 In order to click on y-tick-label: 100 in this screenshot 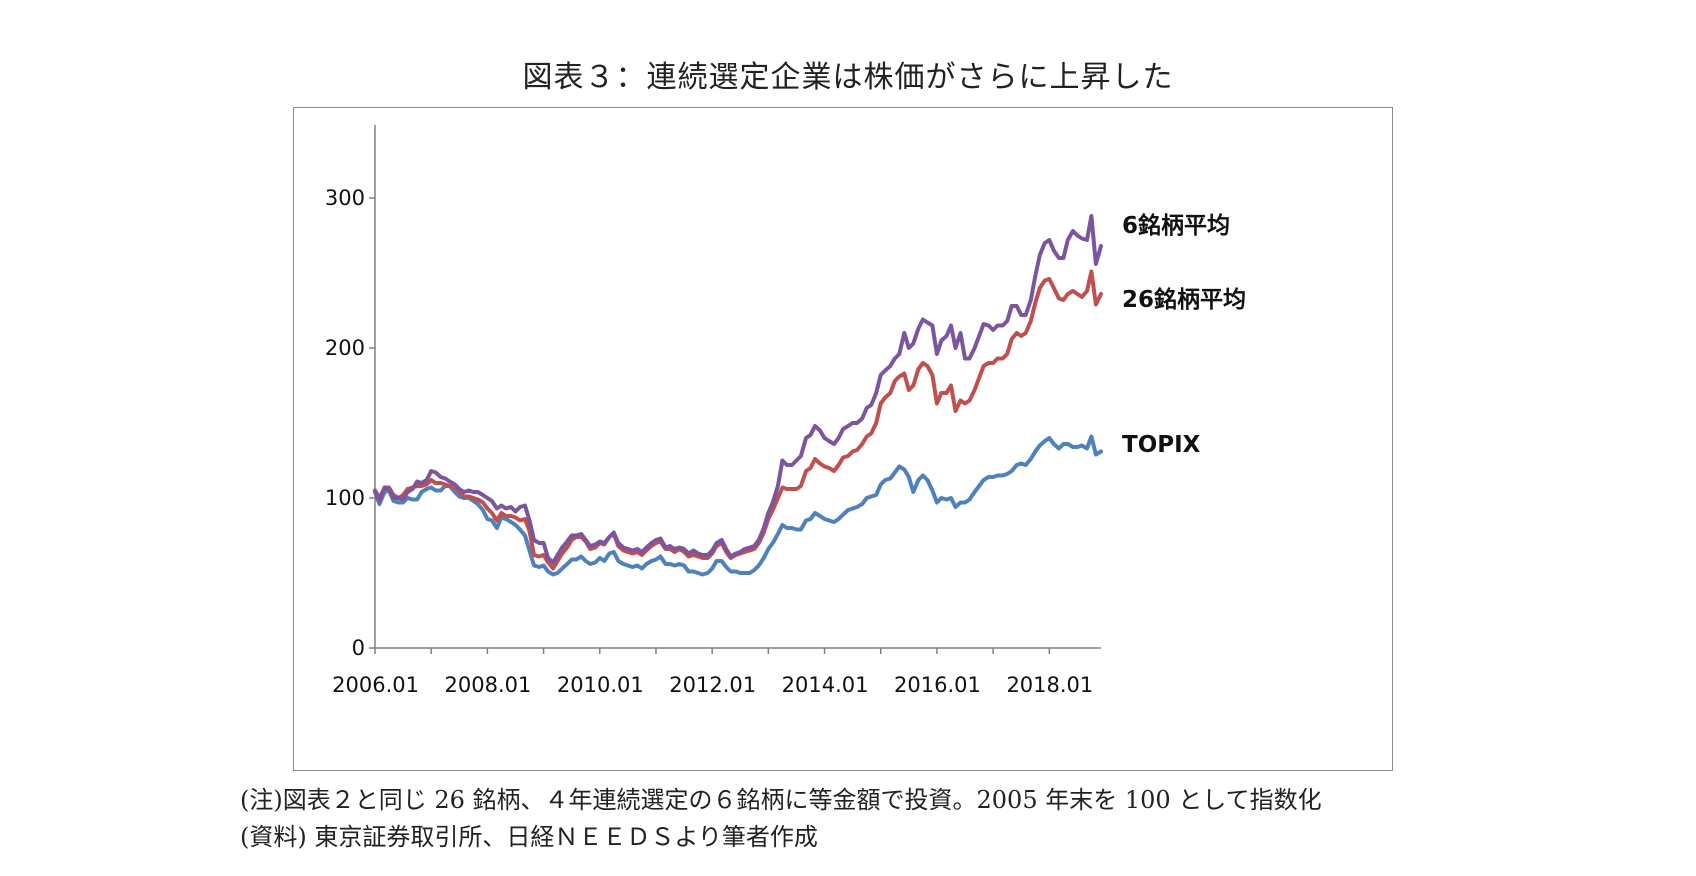, I will do `click(345, 498)`.